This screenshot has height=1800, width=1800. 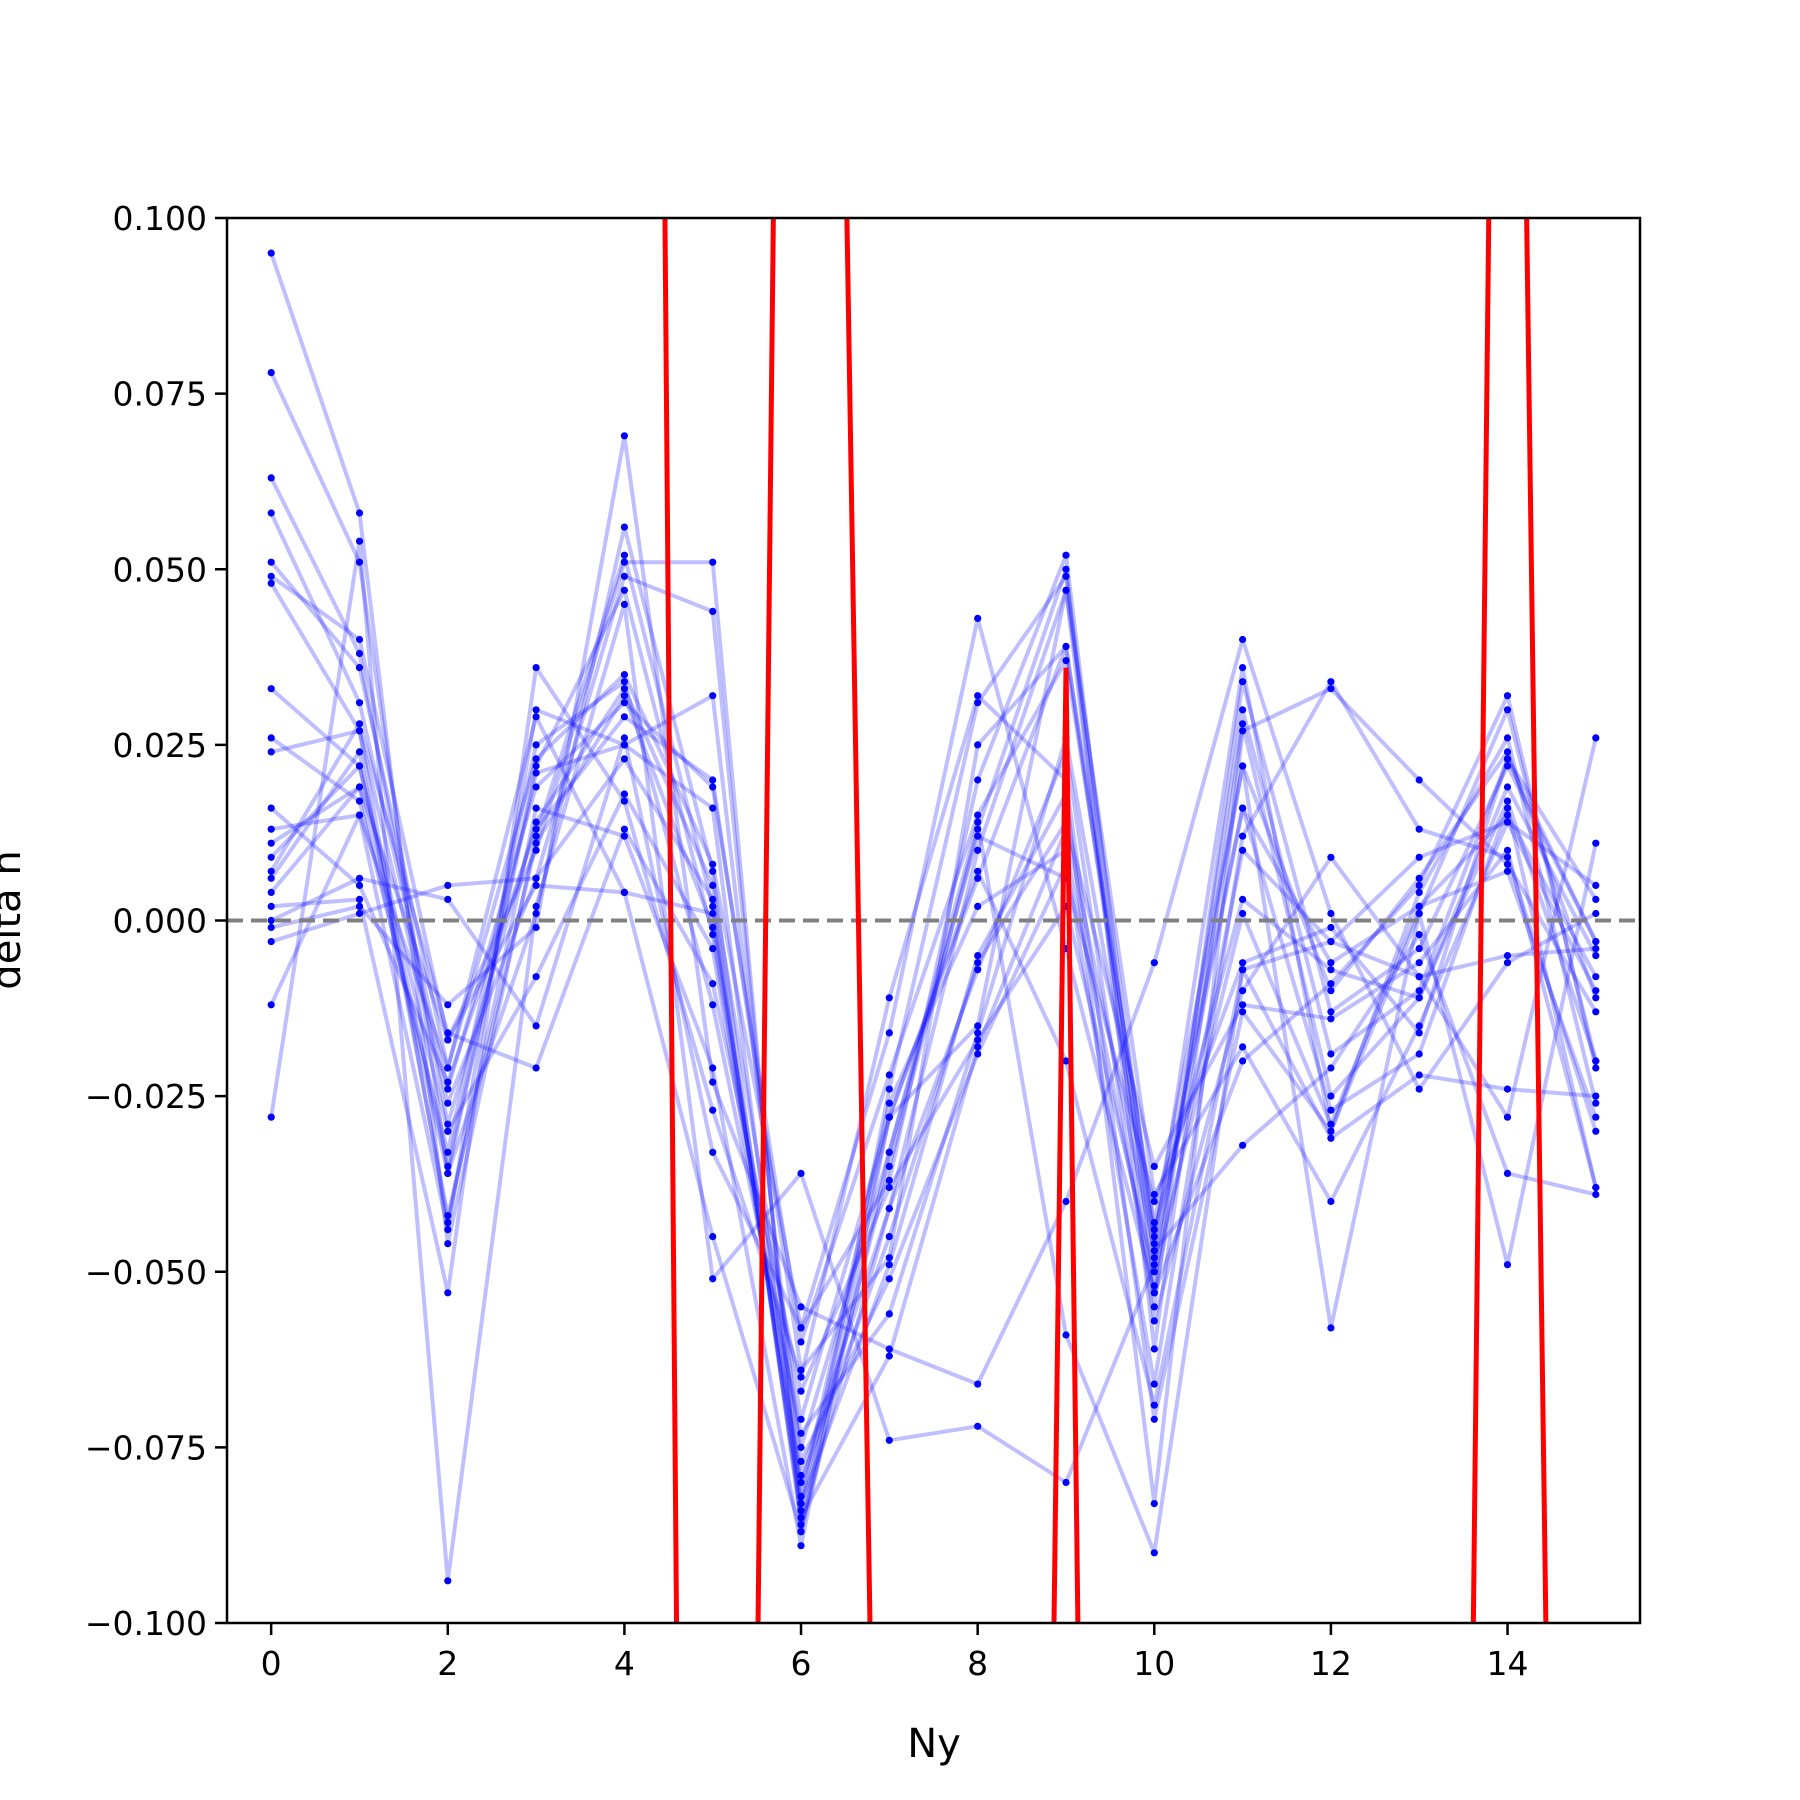 I want to click on x-tick-label: 0, so click(x=271, y=1663).